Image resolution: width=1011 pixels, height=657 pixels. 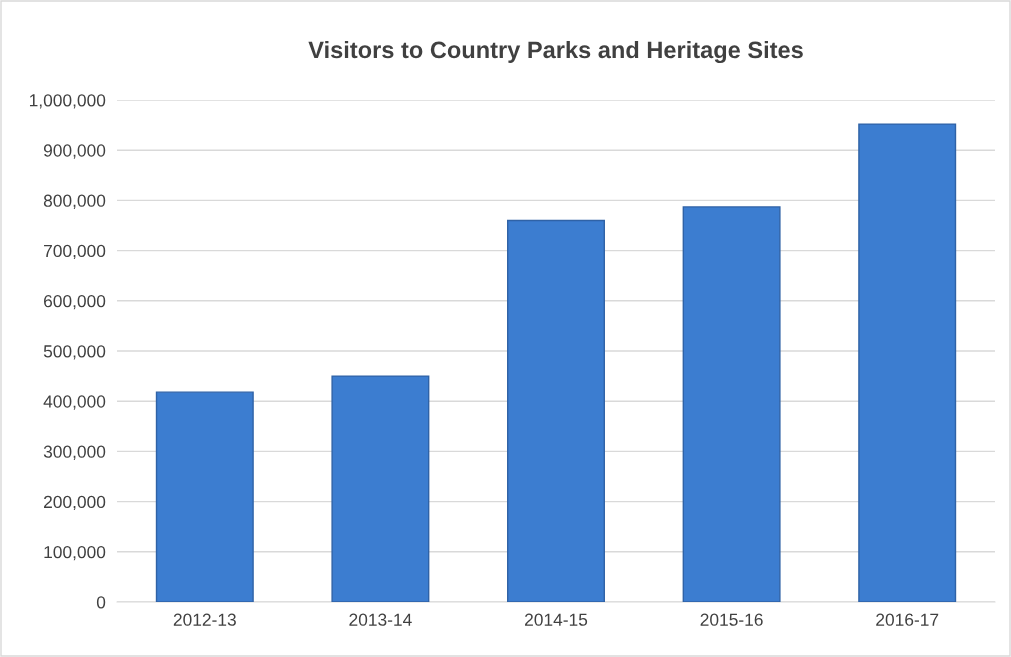 I want to click on y-tick-label: 400,000, so click(x=74, y=402).